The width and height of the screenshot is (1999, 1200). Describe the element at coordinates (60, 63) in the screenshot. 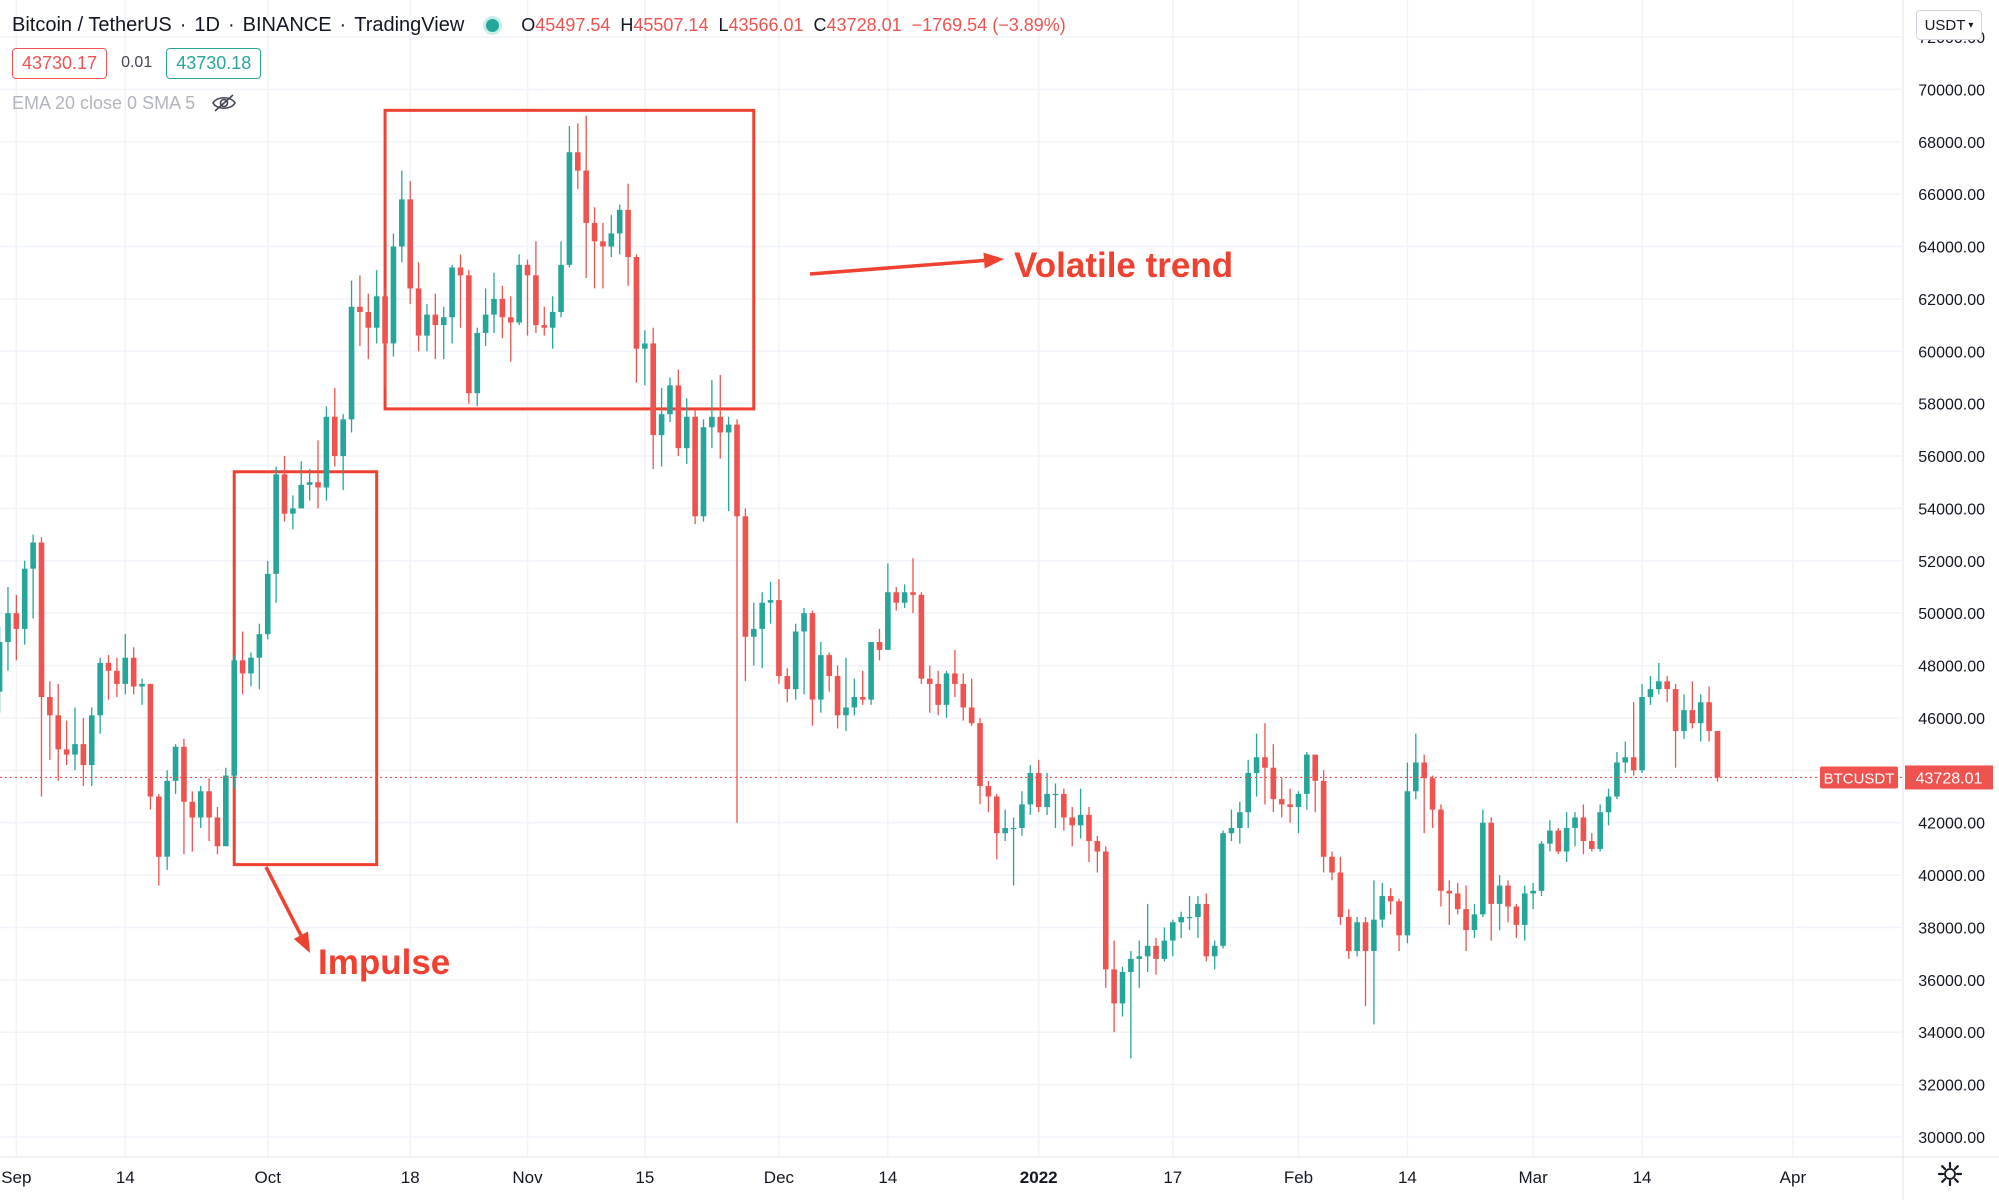

I see `sell-price-button: 43730.17` at that location.